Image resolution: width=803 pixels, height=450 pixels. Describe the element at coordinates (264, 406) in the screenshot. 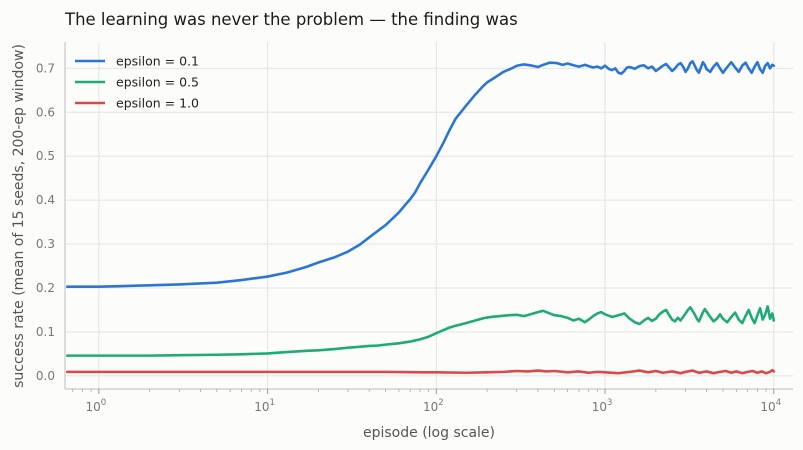

I see `x-tick-label: 10¹` at that location.